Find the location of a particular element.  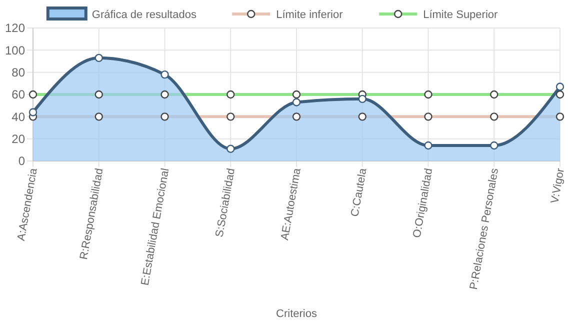

y-tick-label: 60 is located at coordinates (19, 95).